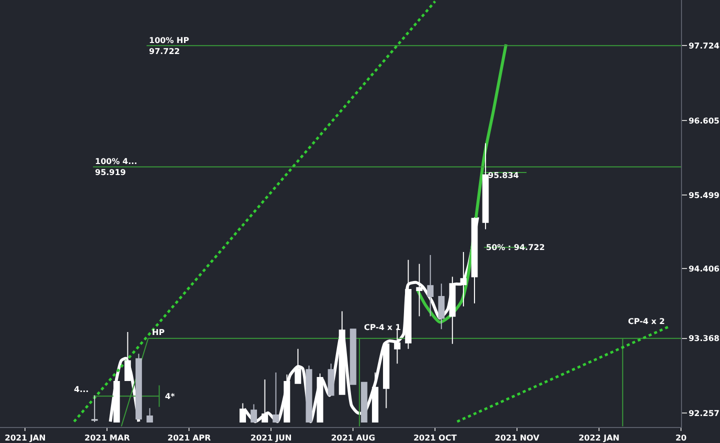 Image resolution: width=720 pixels, height=443 pixels. I want to click on annotation: 95.919, so click(110, 172).